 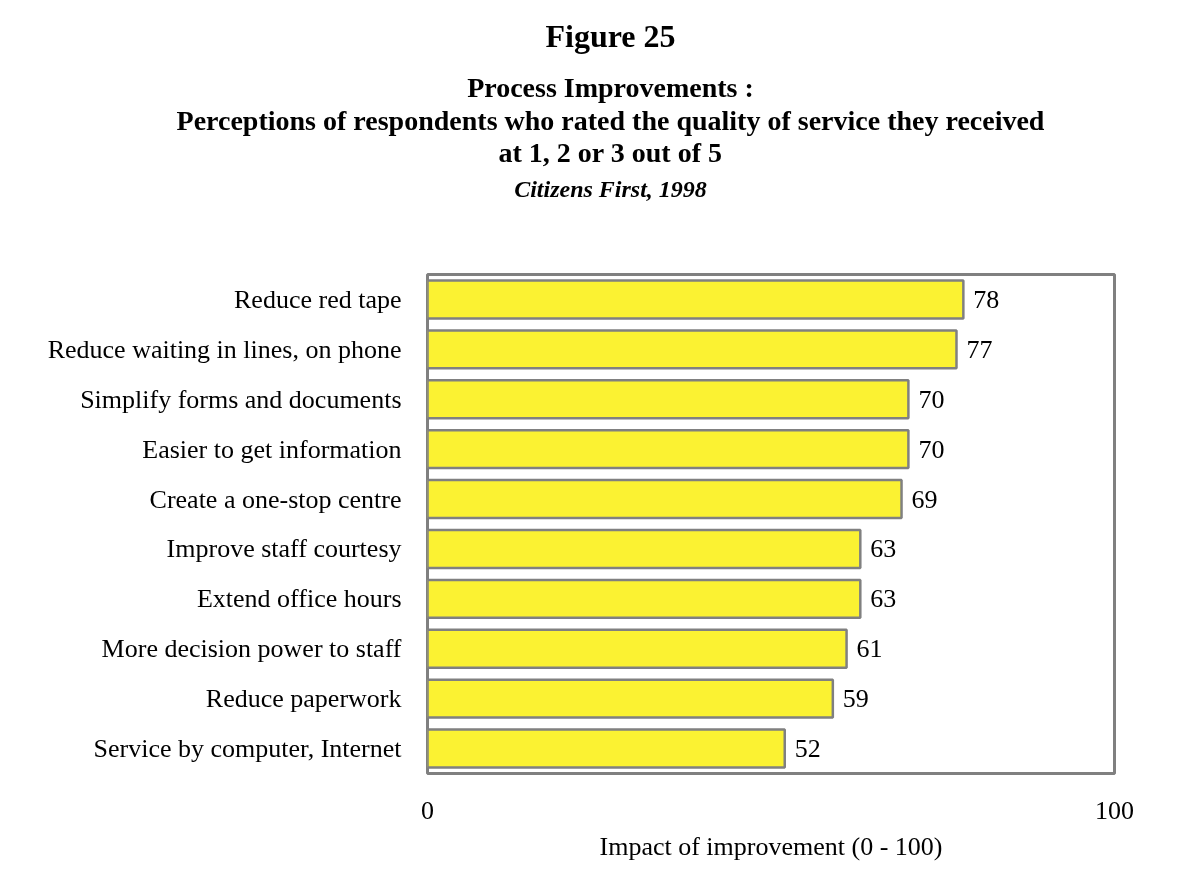 I want to click on y-tick-label: More decision power to staff, so click(x=251, y=649).